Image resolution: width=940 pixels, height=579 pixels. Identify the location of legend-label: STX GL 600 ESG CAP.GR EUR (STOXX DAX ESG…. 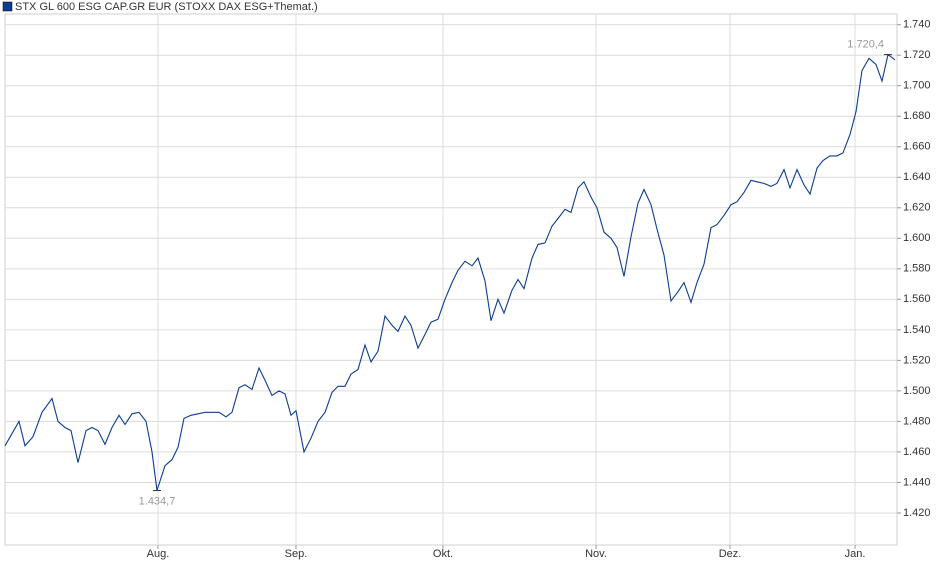
(166, 7).